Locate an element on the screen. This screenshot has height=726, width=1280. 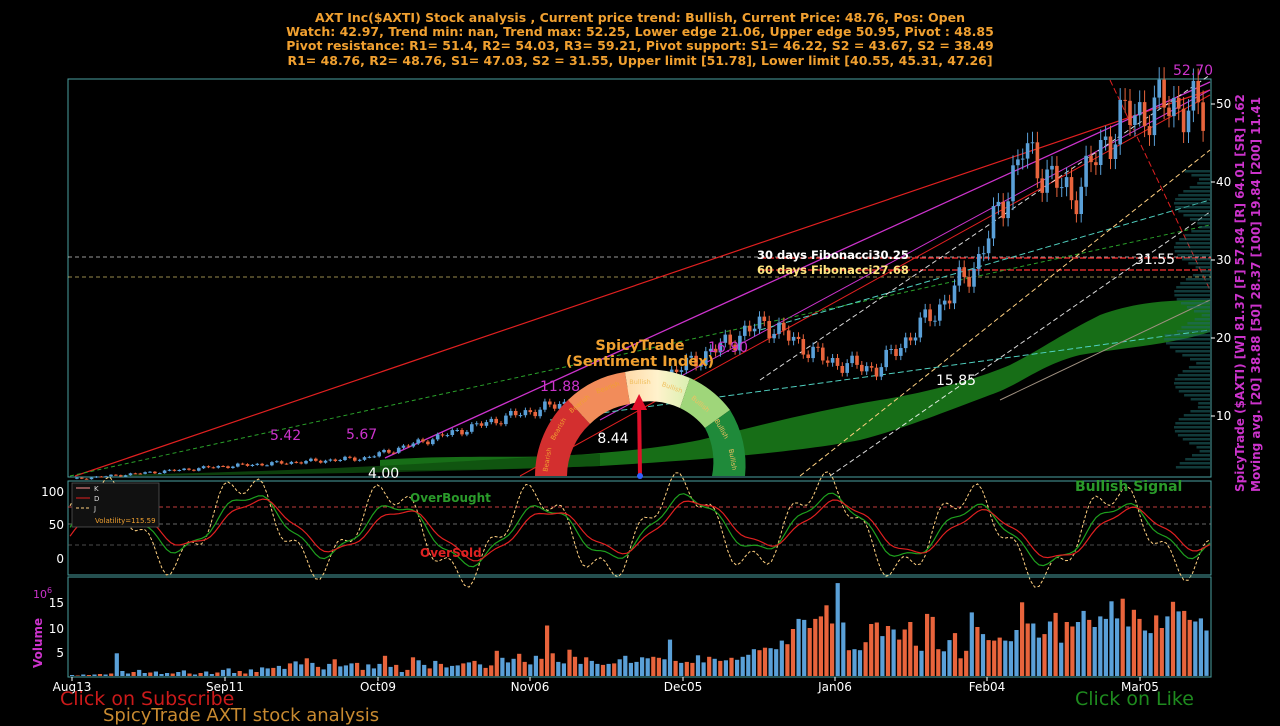
osc-tick-0: 0 is located at coordinates (60, 559).